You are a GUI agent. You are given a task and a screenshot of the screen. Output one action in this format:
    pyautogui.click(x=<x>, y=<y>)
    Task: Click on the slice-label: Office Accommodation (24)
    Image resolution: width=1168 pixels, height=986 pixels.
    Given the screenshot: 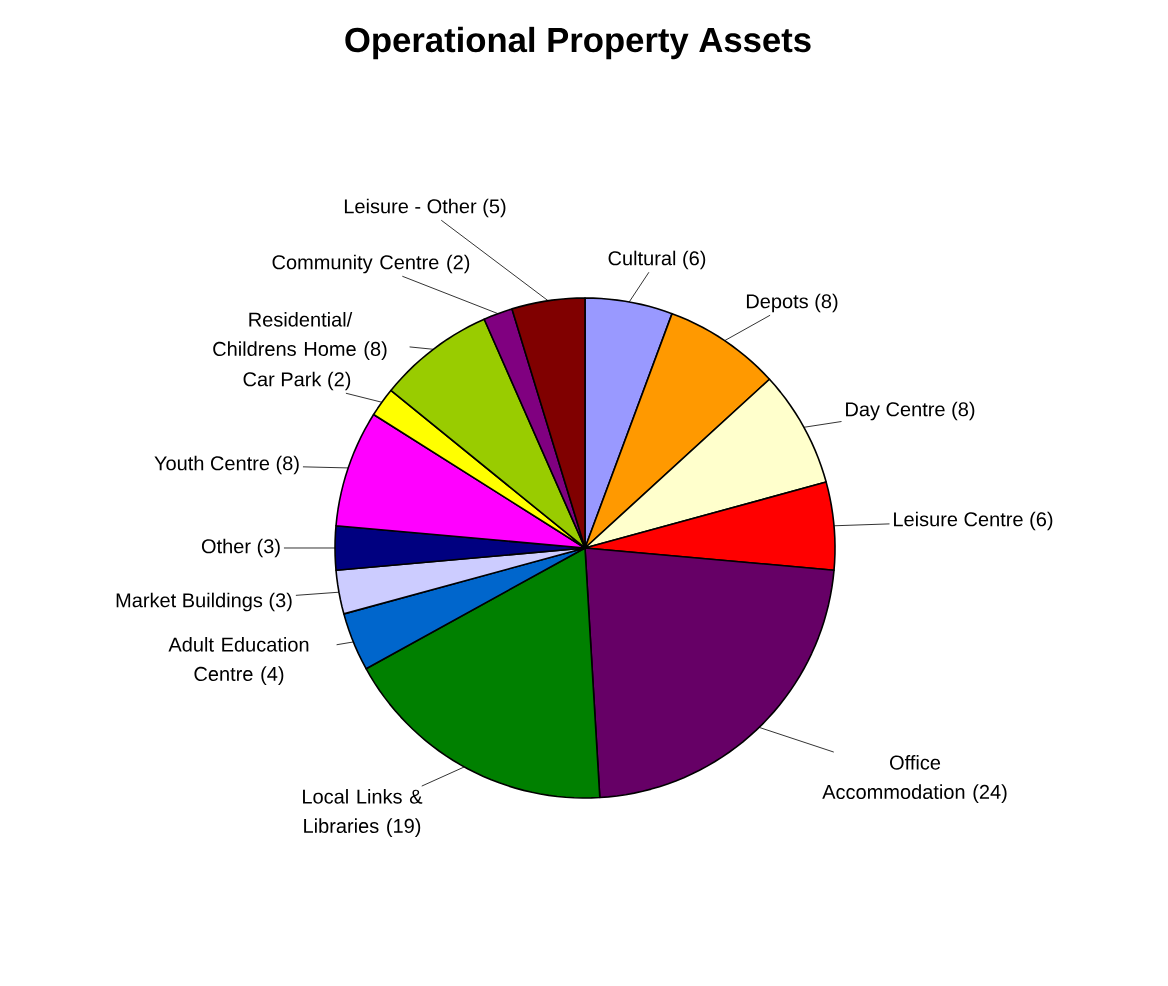 What is the action you would take?
    pyautogui.click(x=914, y=779)
    